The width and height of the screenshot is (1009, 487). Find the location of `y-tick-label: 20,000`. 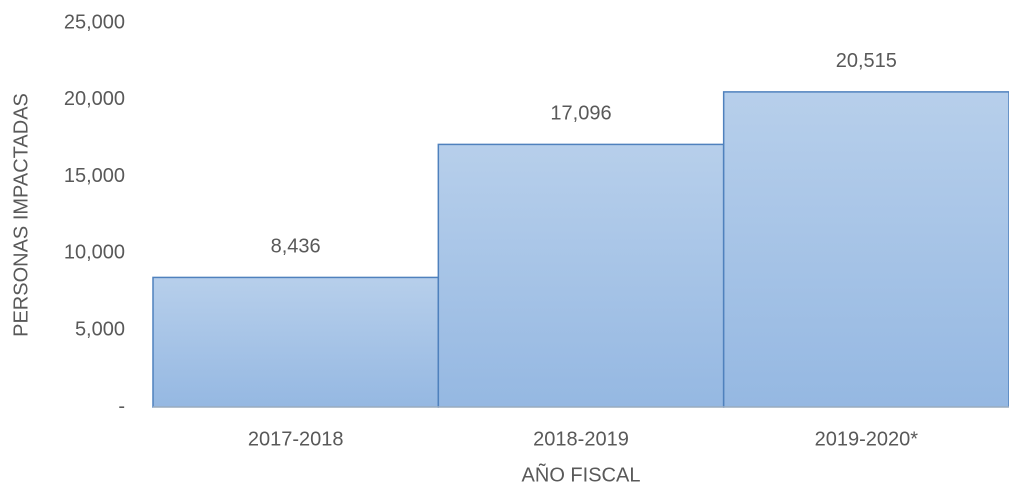

y-tick-label: 20,000 is located at coordinates (94, 99).